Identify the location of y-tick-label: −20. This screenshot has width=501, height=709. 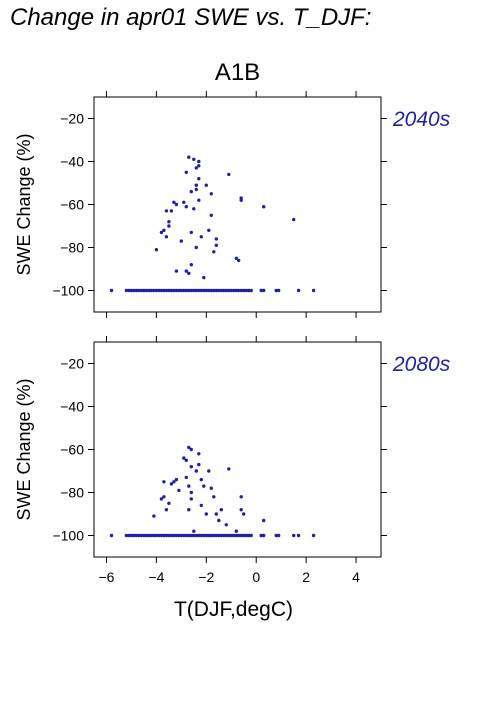
(72, 364).